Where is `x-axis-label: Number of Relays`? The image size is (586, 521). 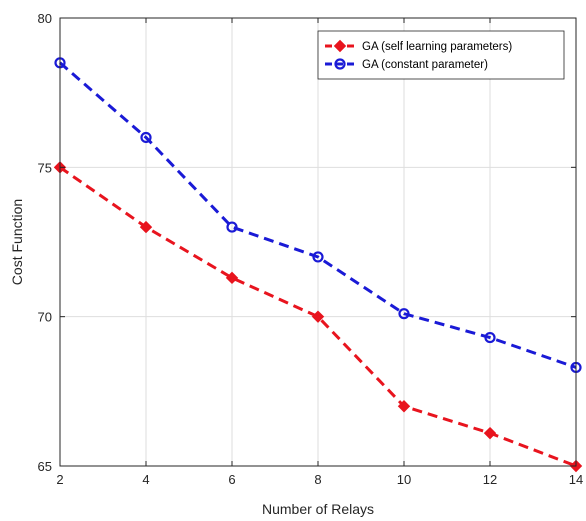 x-axis-label: Number of Relays is located at coordinates (318, 509).